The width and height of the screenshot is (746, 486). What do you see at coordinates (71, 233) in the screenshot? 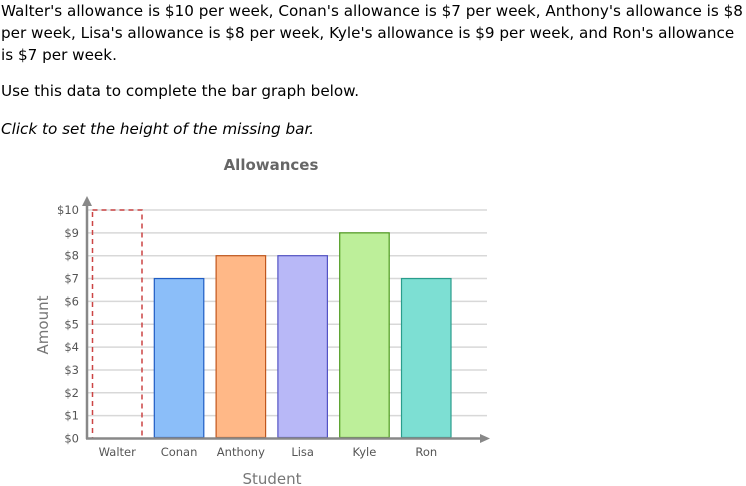
I see `y-tick-label: $9` at bounding box center [71, 233].